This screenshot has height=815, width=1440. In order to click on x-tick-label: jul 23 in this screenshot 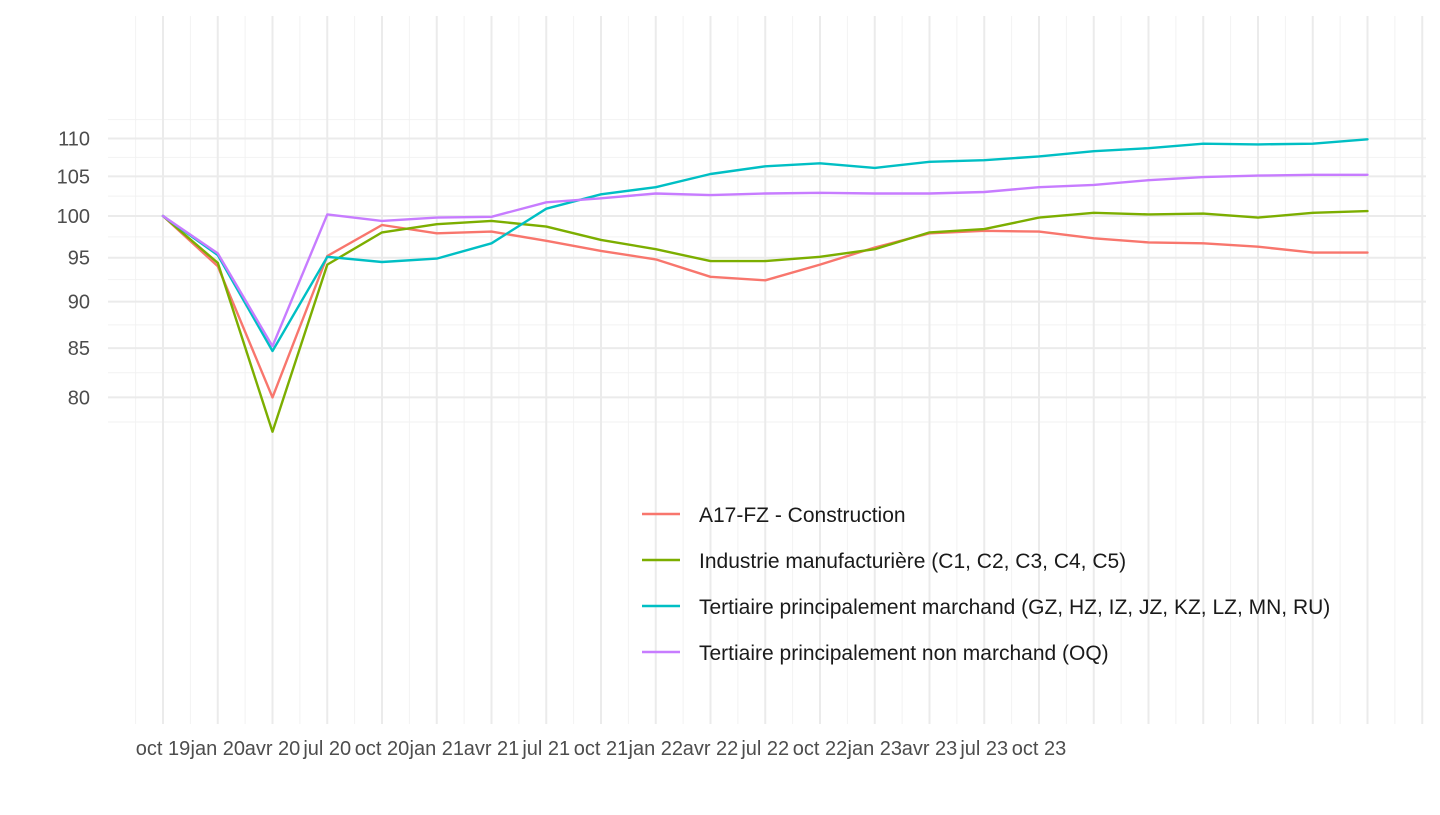, I will do `click(983, 749)`.